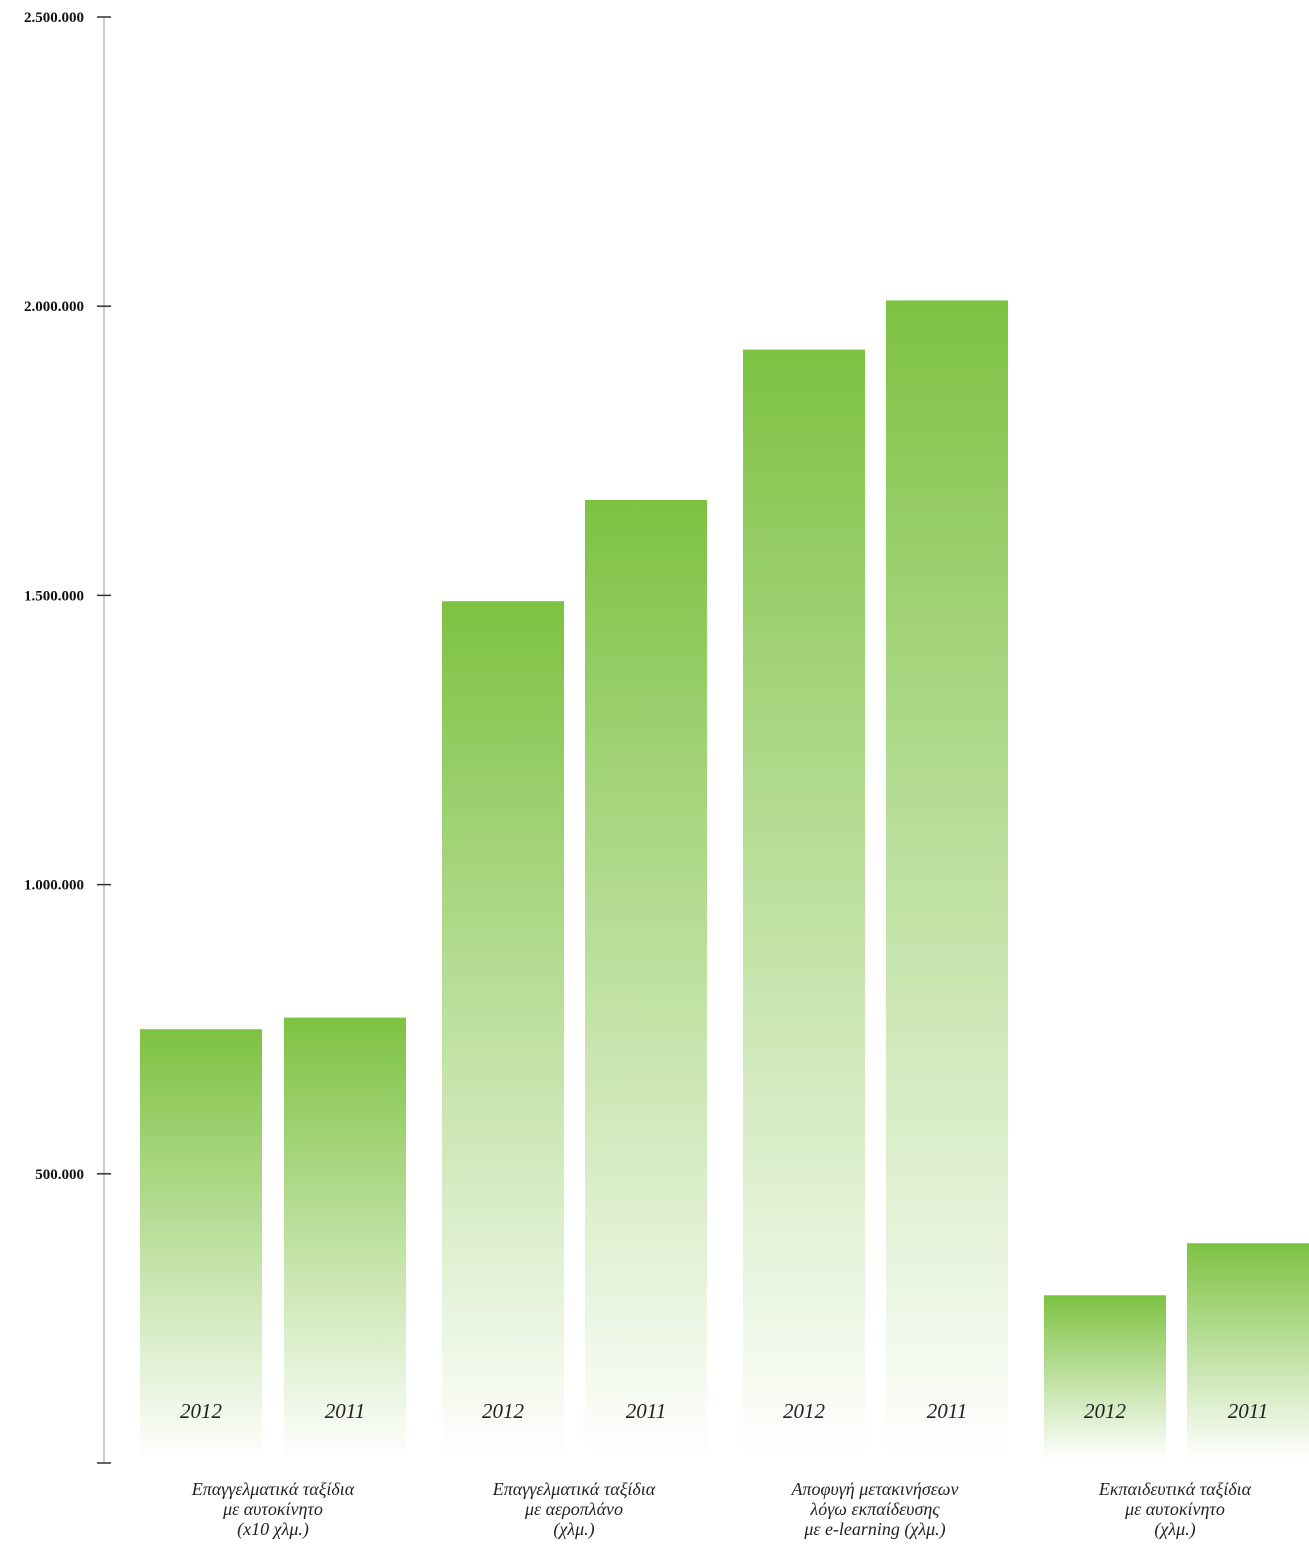  What do you see at coordinates (59, 1175) in the screenshot?
I see `y-tick-label: 500.000` at bounding box center [59, 1175].